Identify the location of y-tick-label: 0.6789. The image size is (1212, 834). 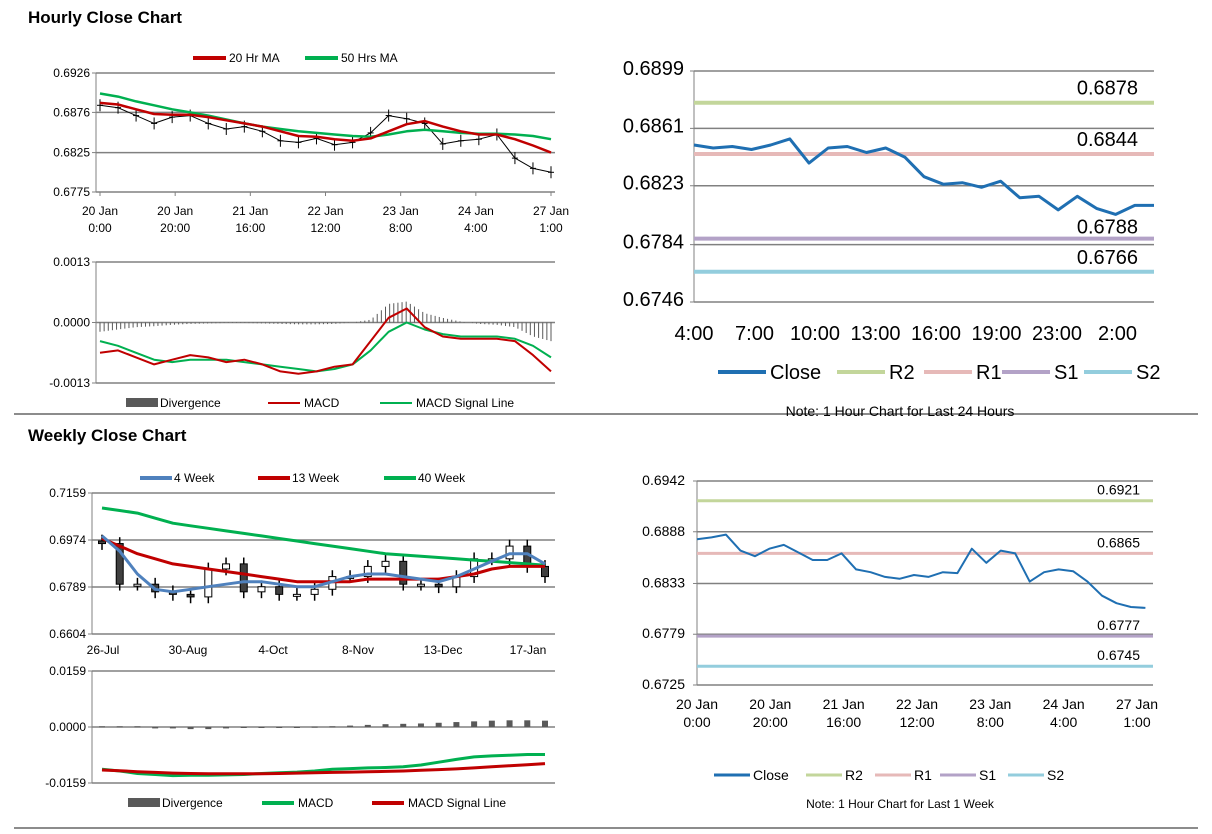
(67, 587).